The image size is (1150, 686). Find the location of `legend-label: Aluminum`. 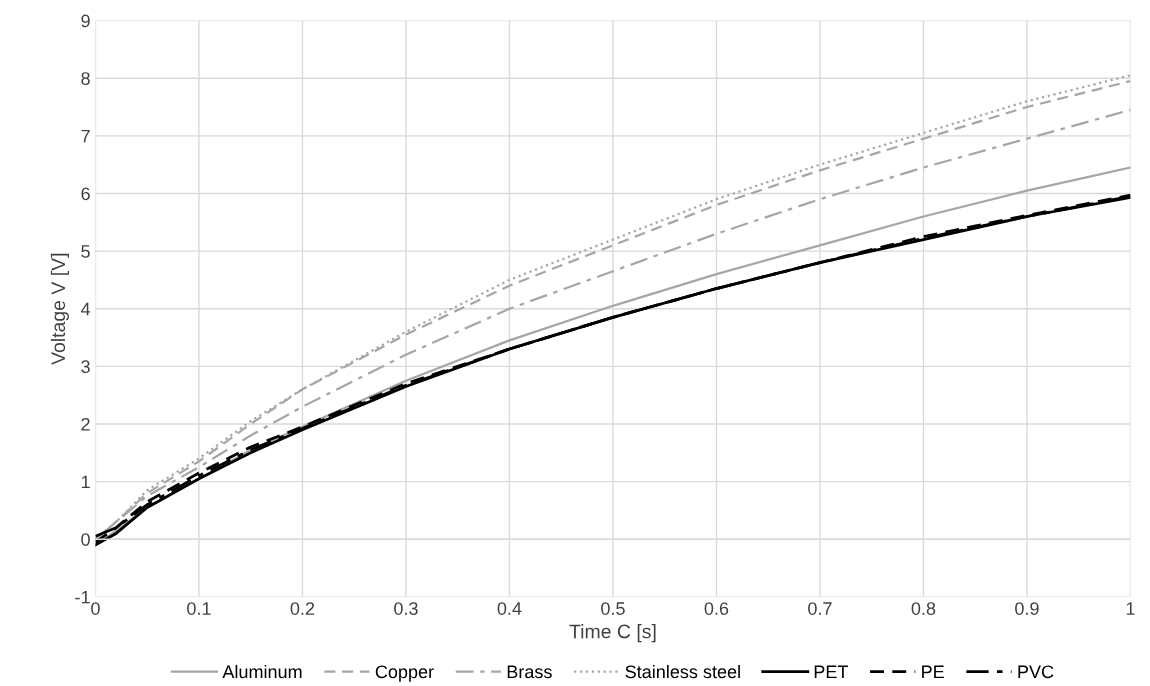

legend-label: Aluminum is located at coordinates (262, 671).